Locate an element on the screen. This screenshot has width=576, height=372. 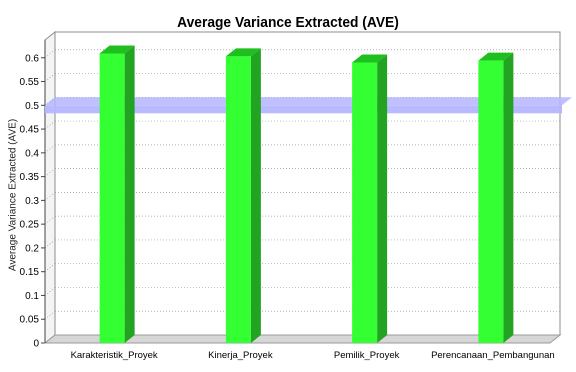
x-tick-label: Kinerja_Proyek is located at coordinates (240, 355).